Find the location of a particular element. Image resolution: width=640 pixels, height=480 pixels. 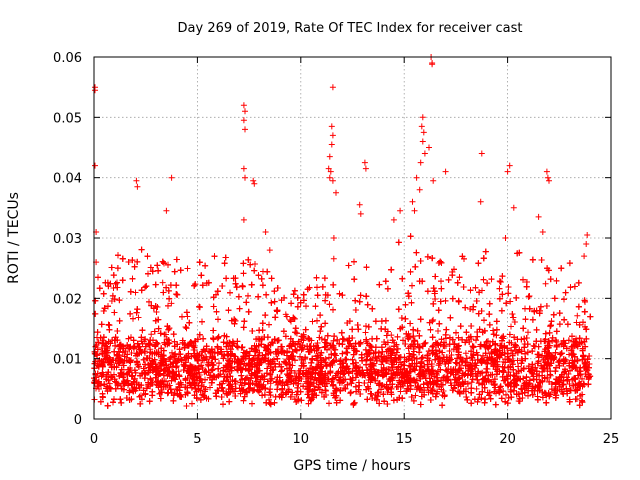

y-tick-label: 0.06 is located at coordinates (67, 58).